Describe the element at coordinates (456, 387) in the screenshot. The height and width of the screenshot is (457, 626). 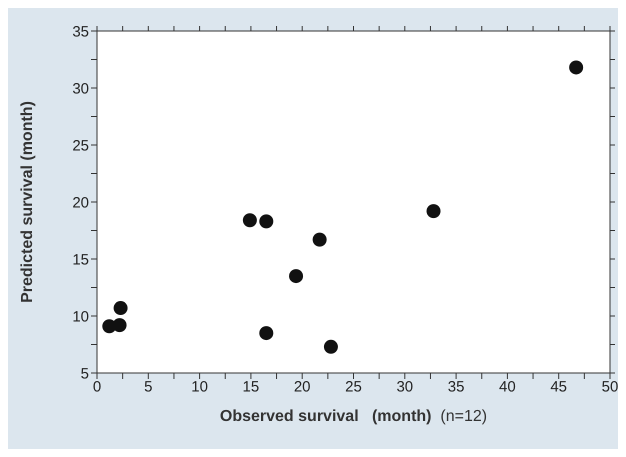
I see `x-tick-label: 35` at that location.